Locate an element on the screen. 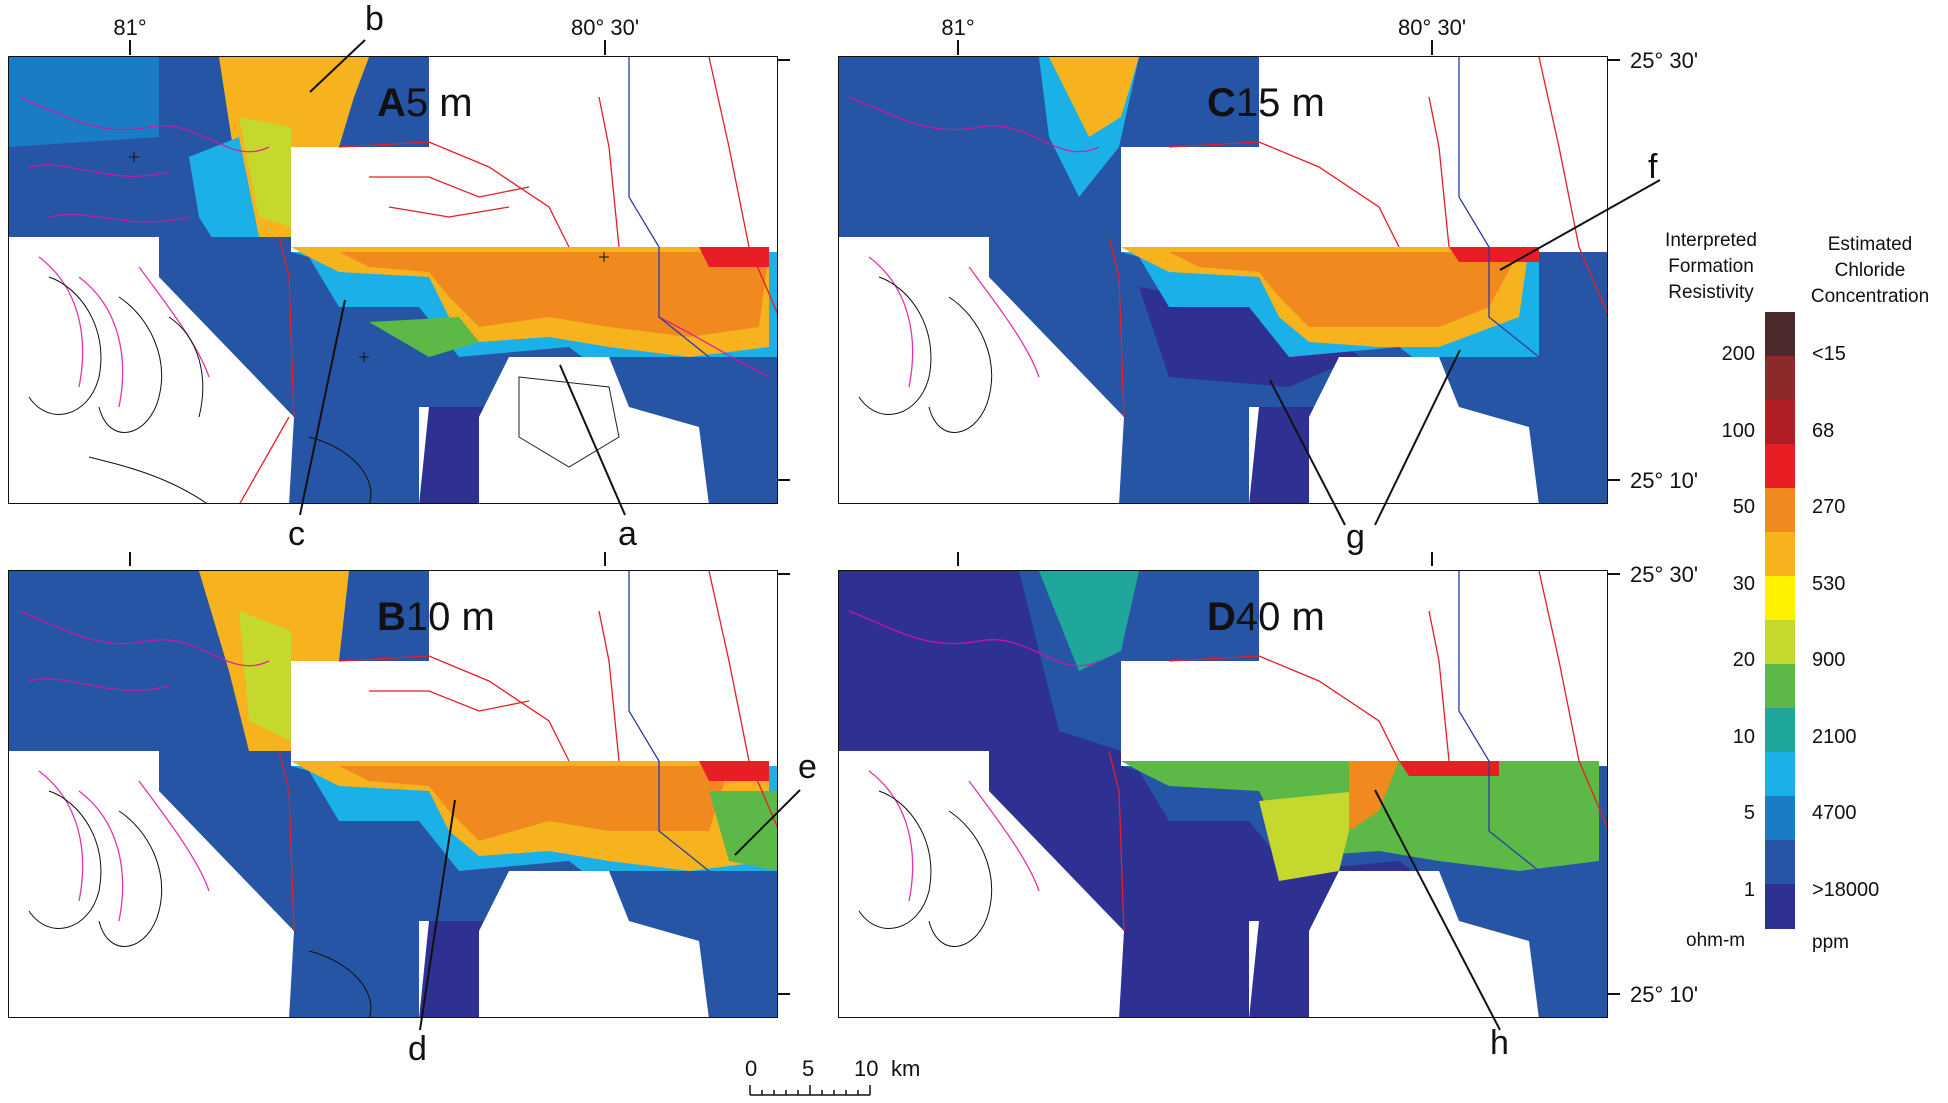 The width and height of the screenshot is (1948, 1103). panel-a-title: A5 m is located at coordinates (425, 103).